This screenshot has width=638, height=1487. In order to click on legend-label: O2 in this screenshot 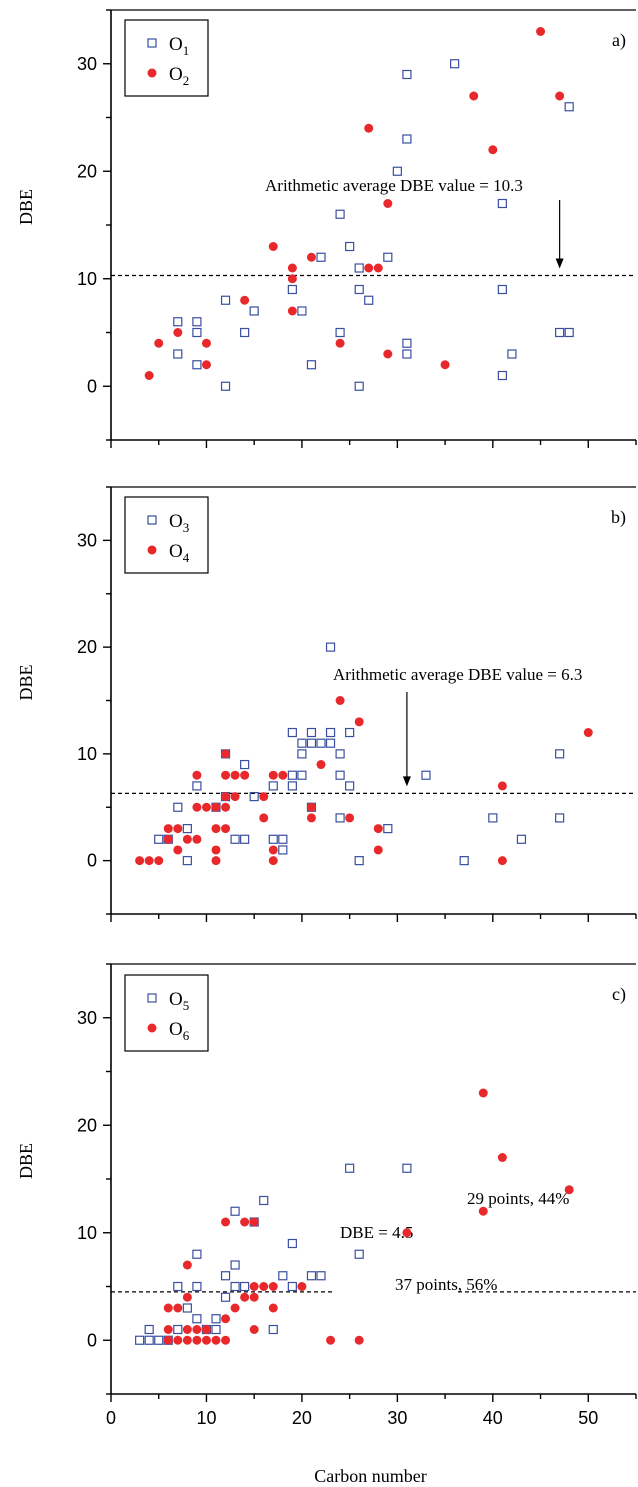, I will do `click(179, 76)`.